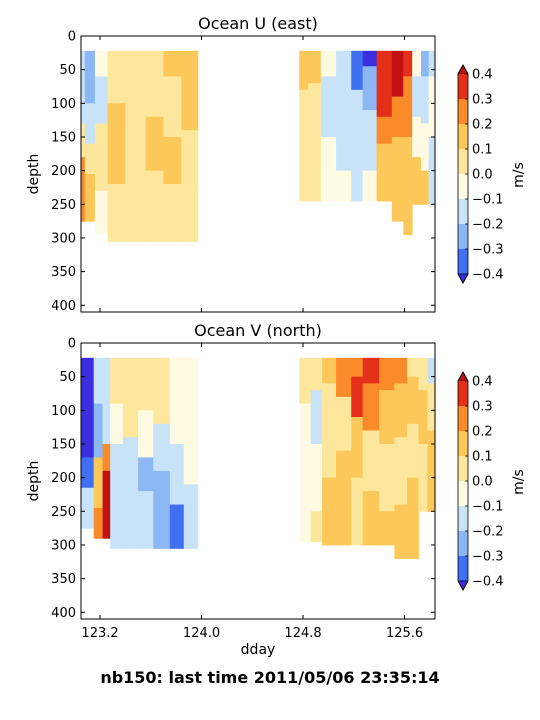  I want to click on colorbar-tick-label: −0.2, so click(488, 225).